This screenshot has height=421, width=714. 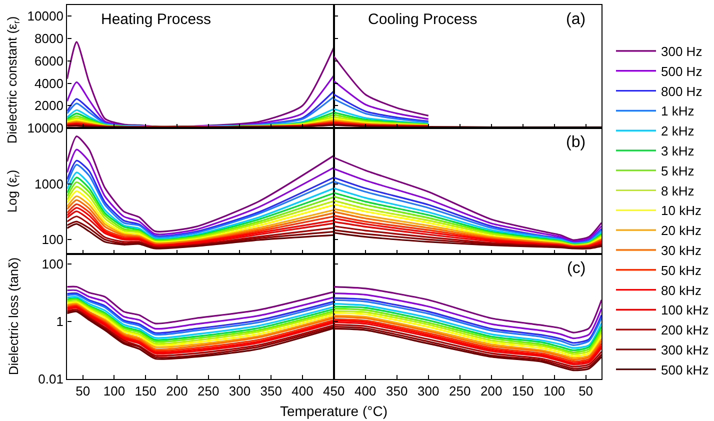 I want to click on legend-label: 500 kHz, so click(x=685, y=370).